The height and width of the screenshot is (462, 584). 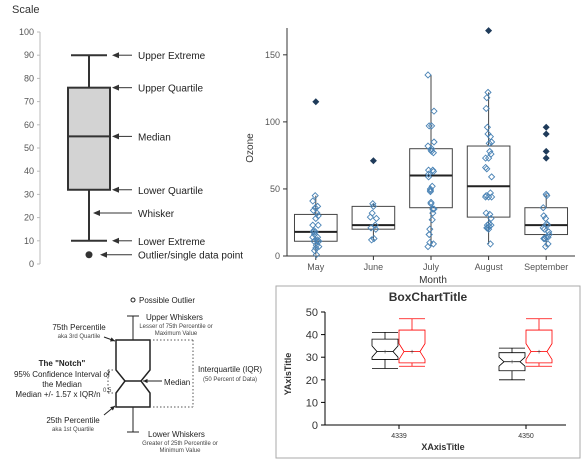 What do you see at coordinates (190, 256) in the screenshot?
I see `annotation-label: Outlier/single data point` at bounding box center [190, 256].